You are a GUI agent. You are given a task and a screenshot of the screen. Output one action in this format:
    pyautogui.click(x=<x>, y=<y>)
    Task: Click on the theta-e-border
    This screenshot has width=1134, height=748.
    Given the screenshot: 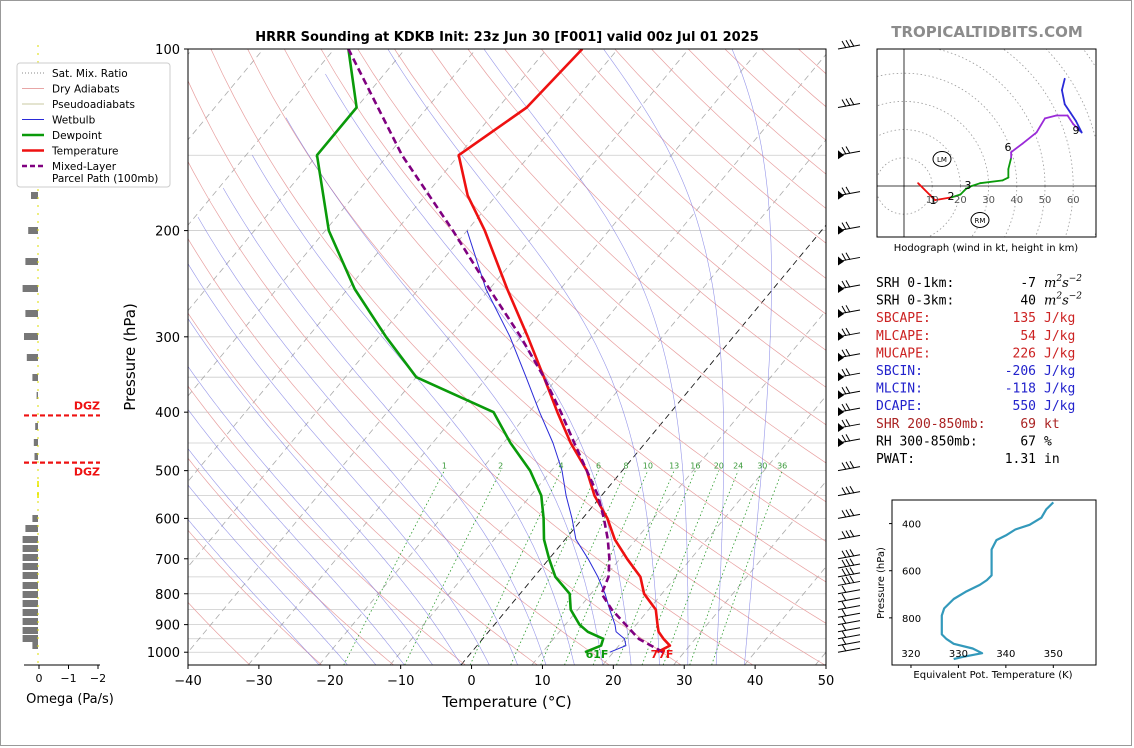 What is the action you would take?
    pyautogui.click(x=994, y=582)
    